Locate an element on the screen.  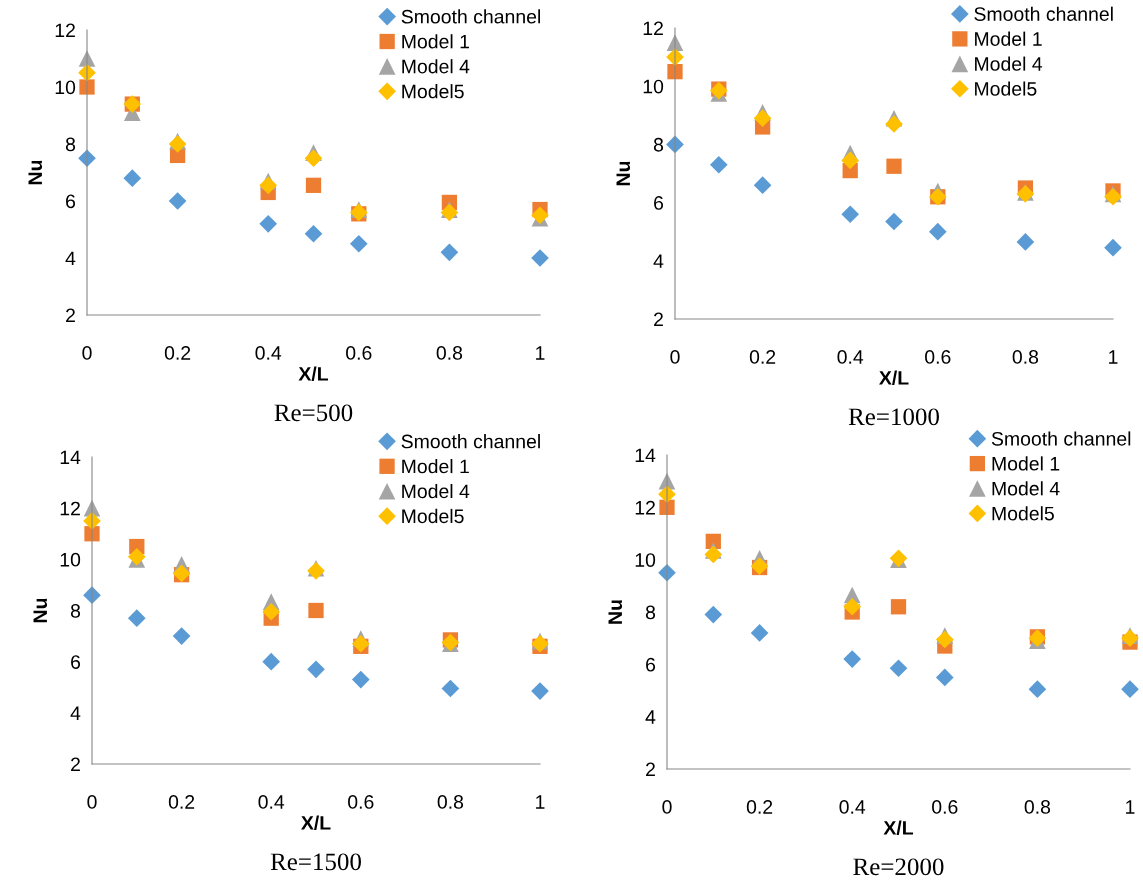
y-tick-label: 14 is located at coordinates (70, 457).